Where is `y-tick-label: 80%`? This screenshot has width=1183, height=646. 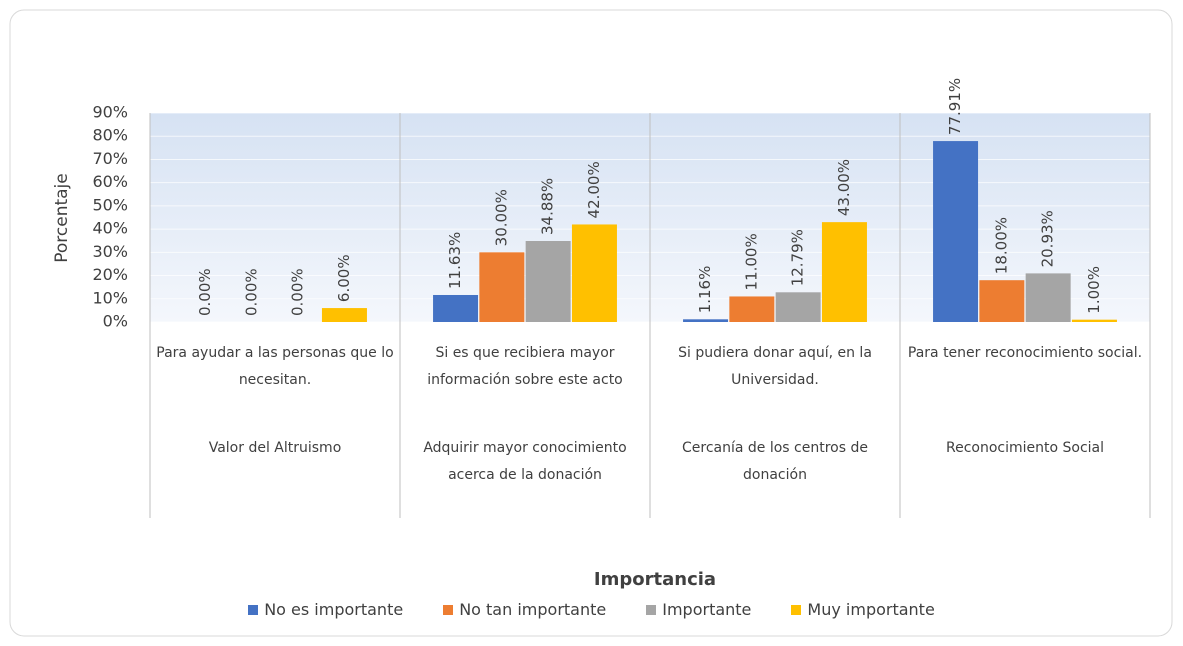
y-tick-label: 80% is located at coordinates (110, 135).